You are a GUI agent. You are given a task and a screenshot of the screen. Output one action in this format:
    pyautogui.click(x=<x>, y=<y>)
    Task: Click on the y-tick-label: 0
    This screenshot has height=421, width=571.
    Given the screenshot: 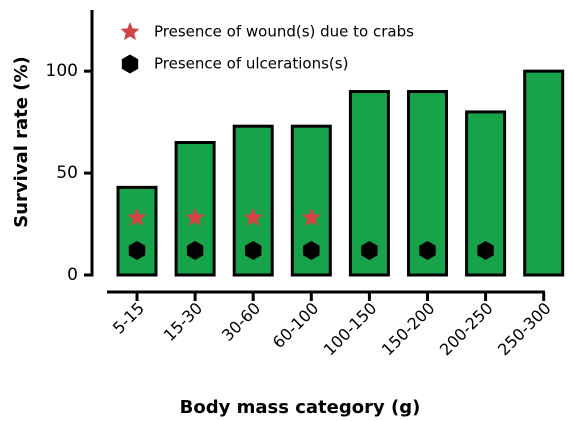 What is the action you would take?
    pyautogui.click(x=72, y=275)
    